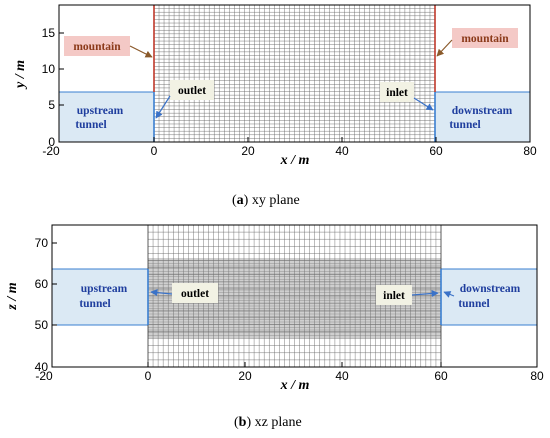 Image resolution: width=550 pixels, height=438 pixels. Describe the element at coordinates (51, 105) in the screenshot. I see `y-tick-label: 5` at that location.